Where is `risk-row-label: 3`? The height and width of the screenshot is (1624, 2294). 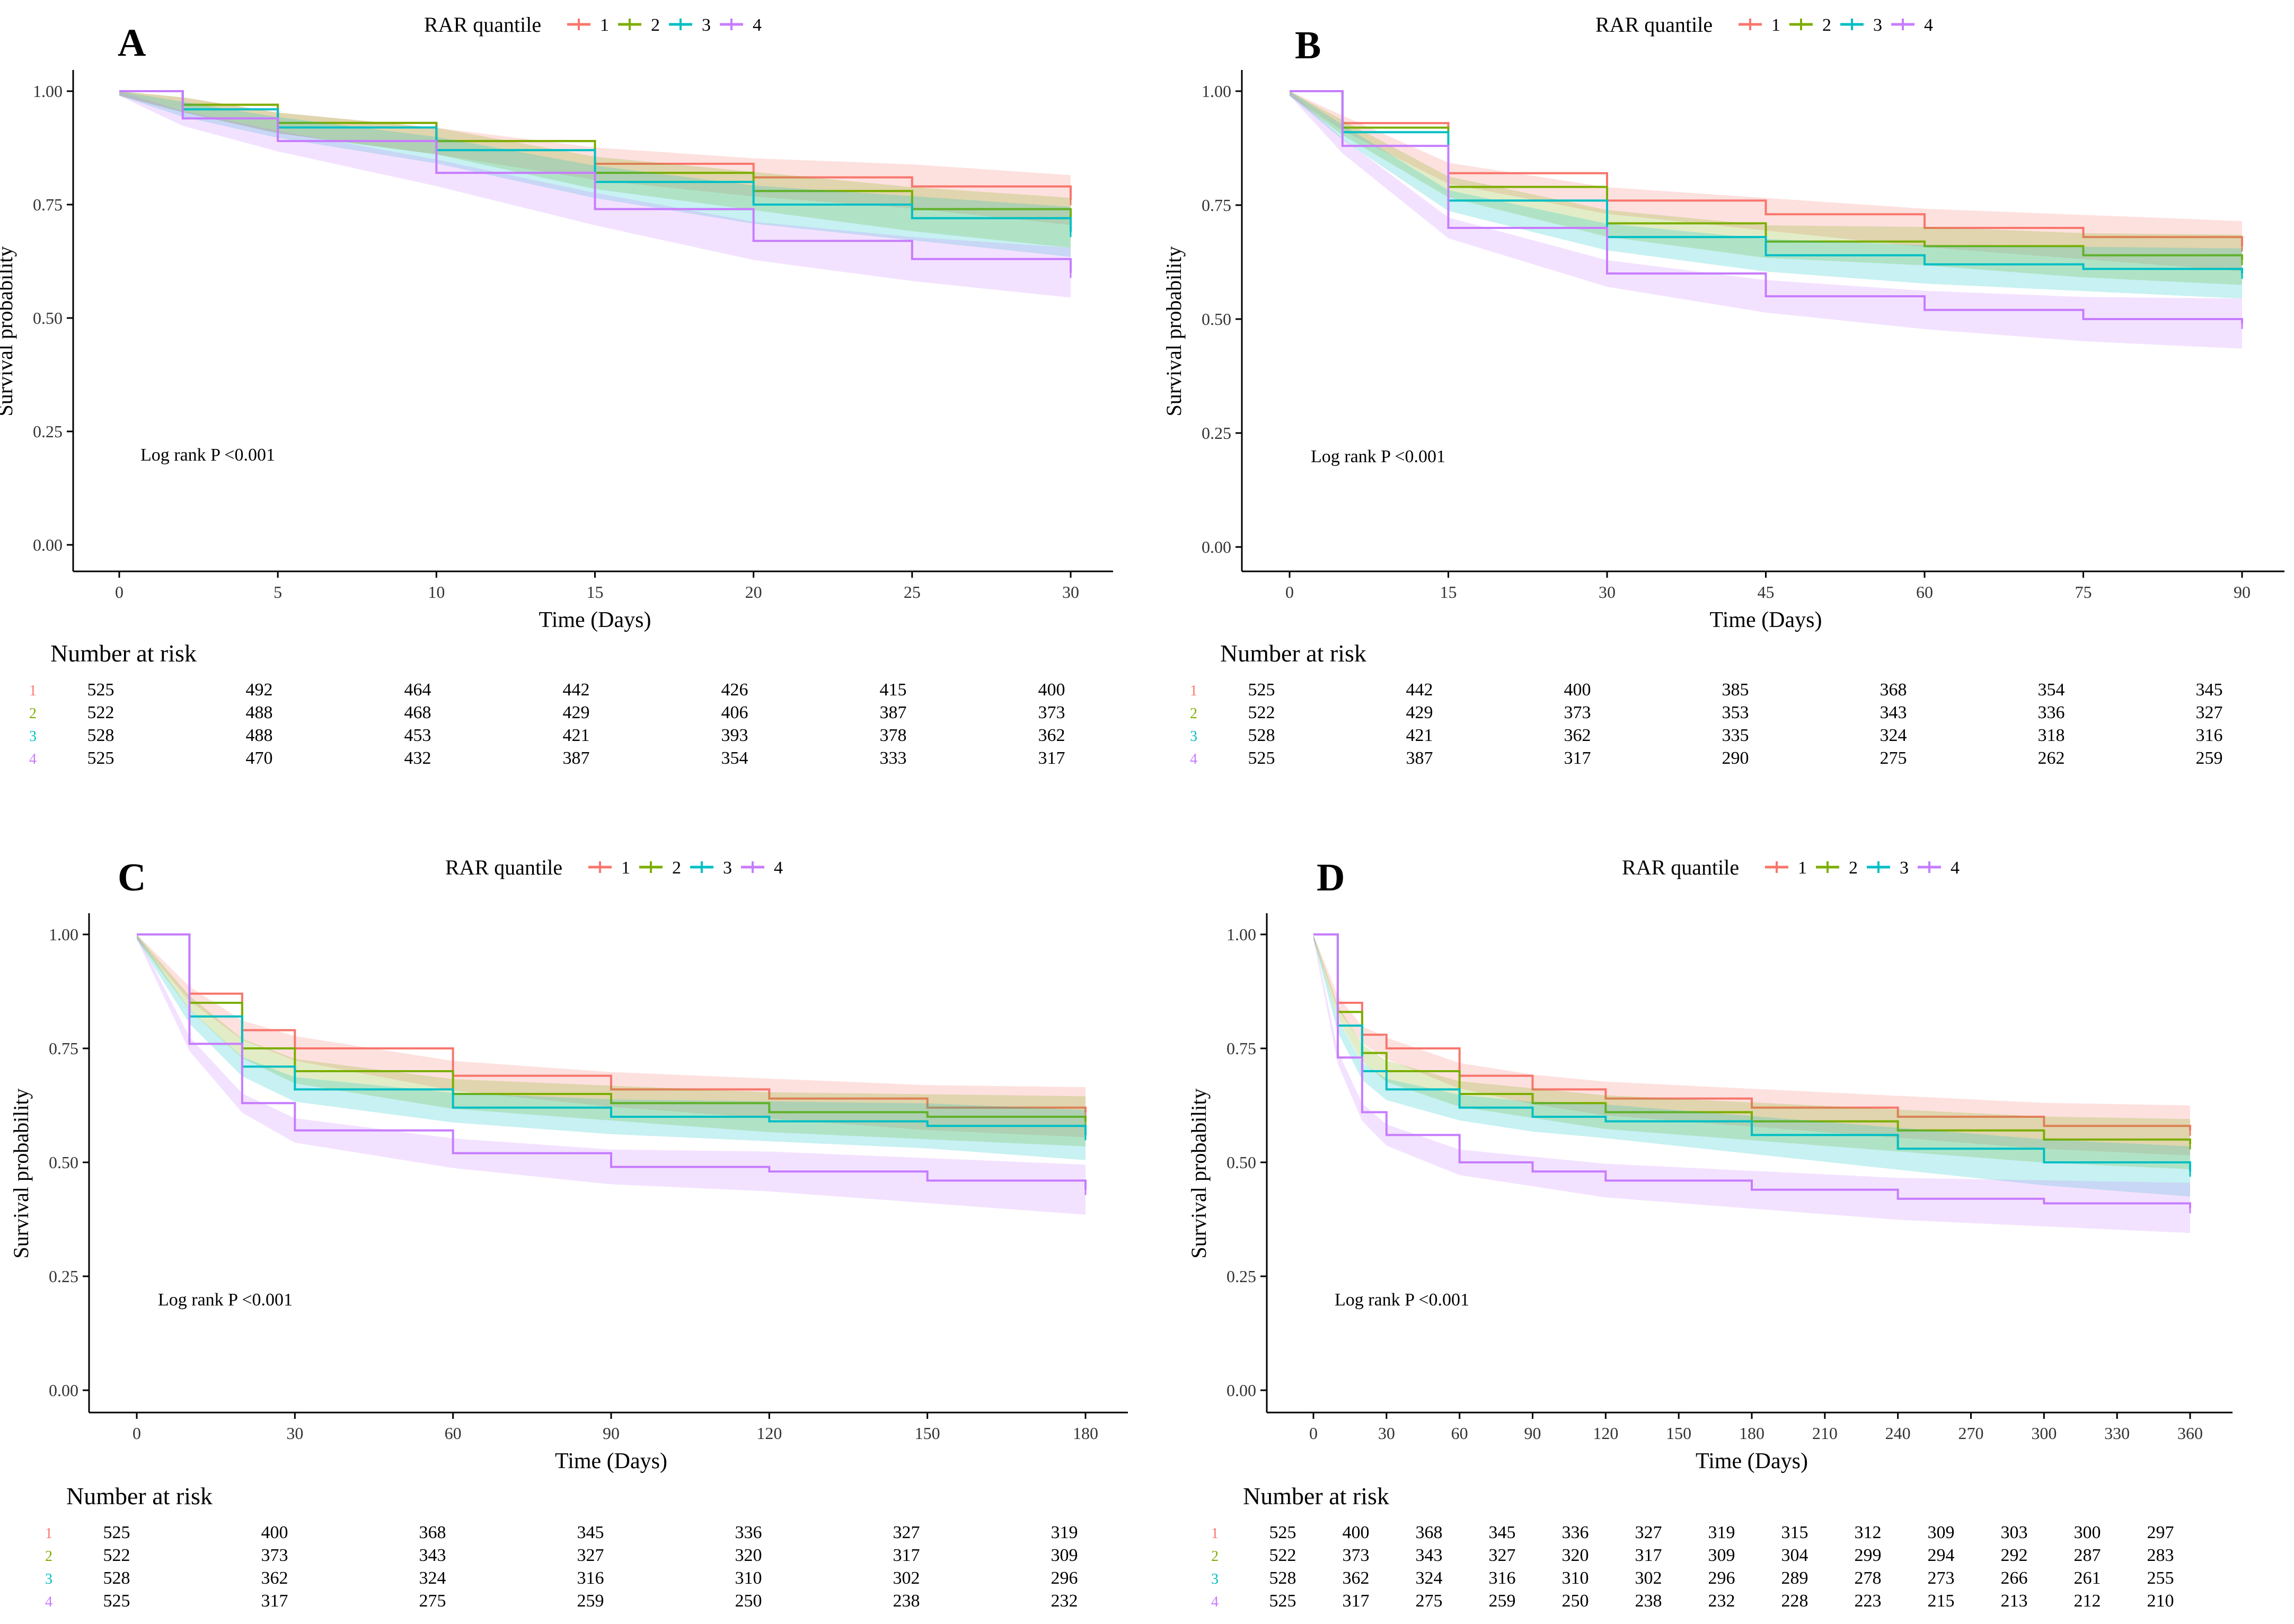
risk-row-label: 3 is located at coordinates (33, 736).